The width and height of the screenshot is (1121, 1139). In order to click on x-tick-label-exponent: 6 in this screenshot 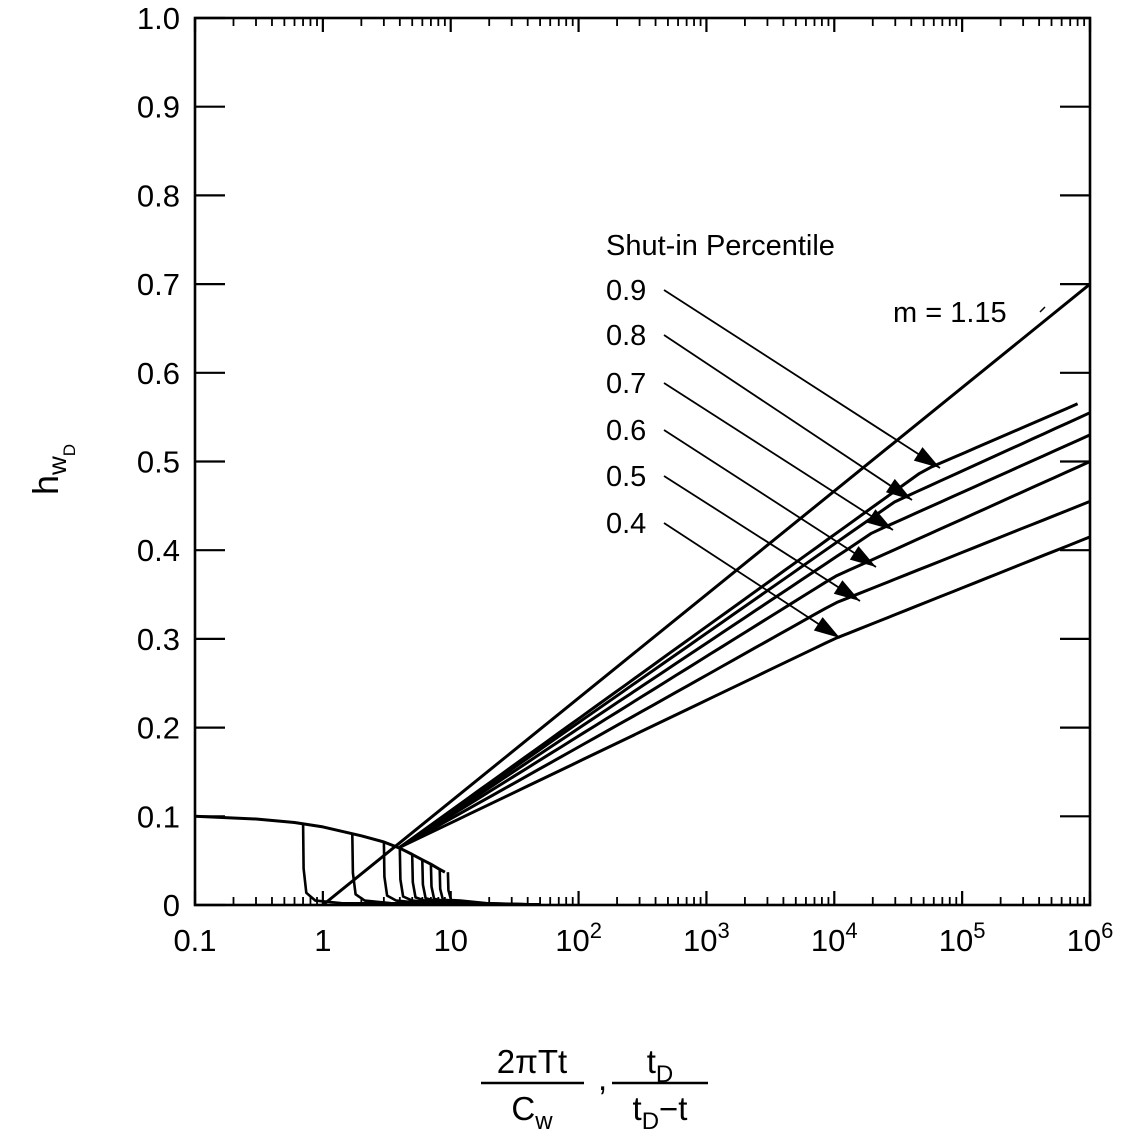, I will do `click(1107, 930)`.